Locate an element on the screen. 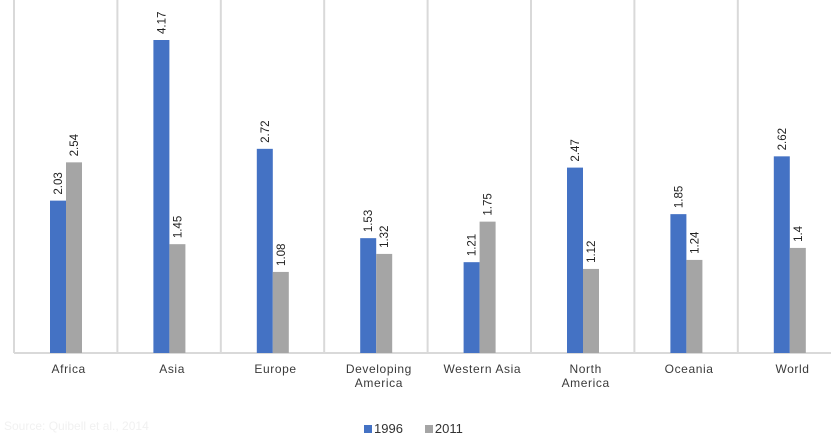 The width and height of the screenshot is (831, 436). category-label: Africa is located at coordinates (69, 369).